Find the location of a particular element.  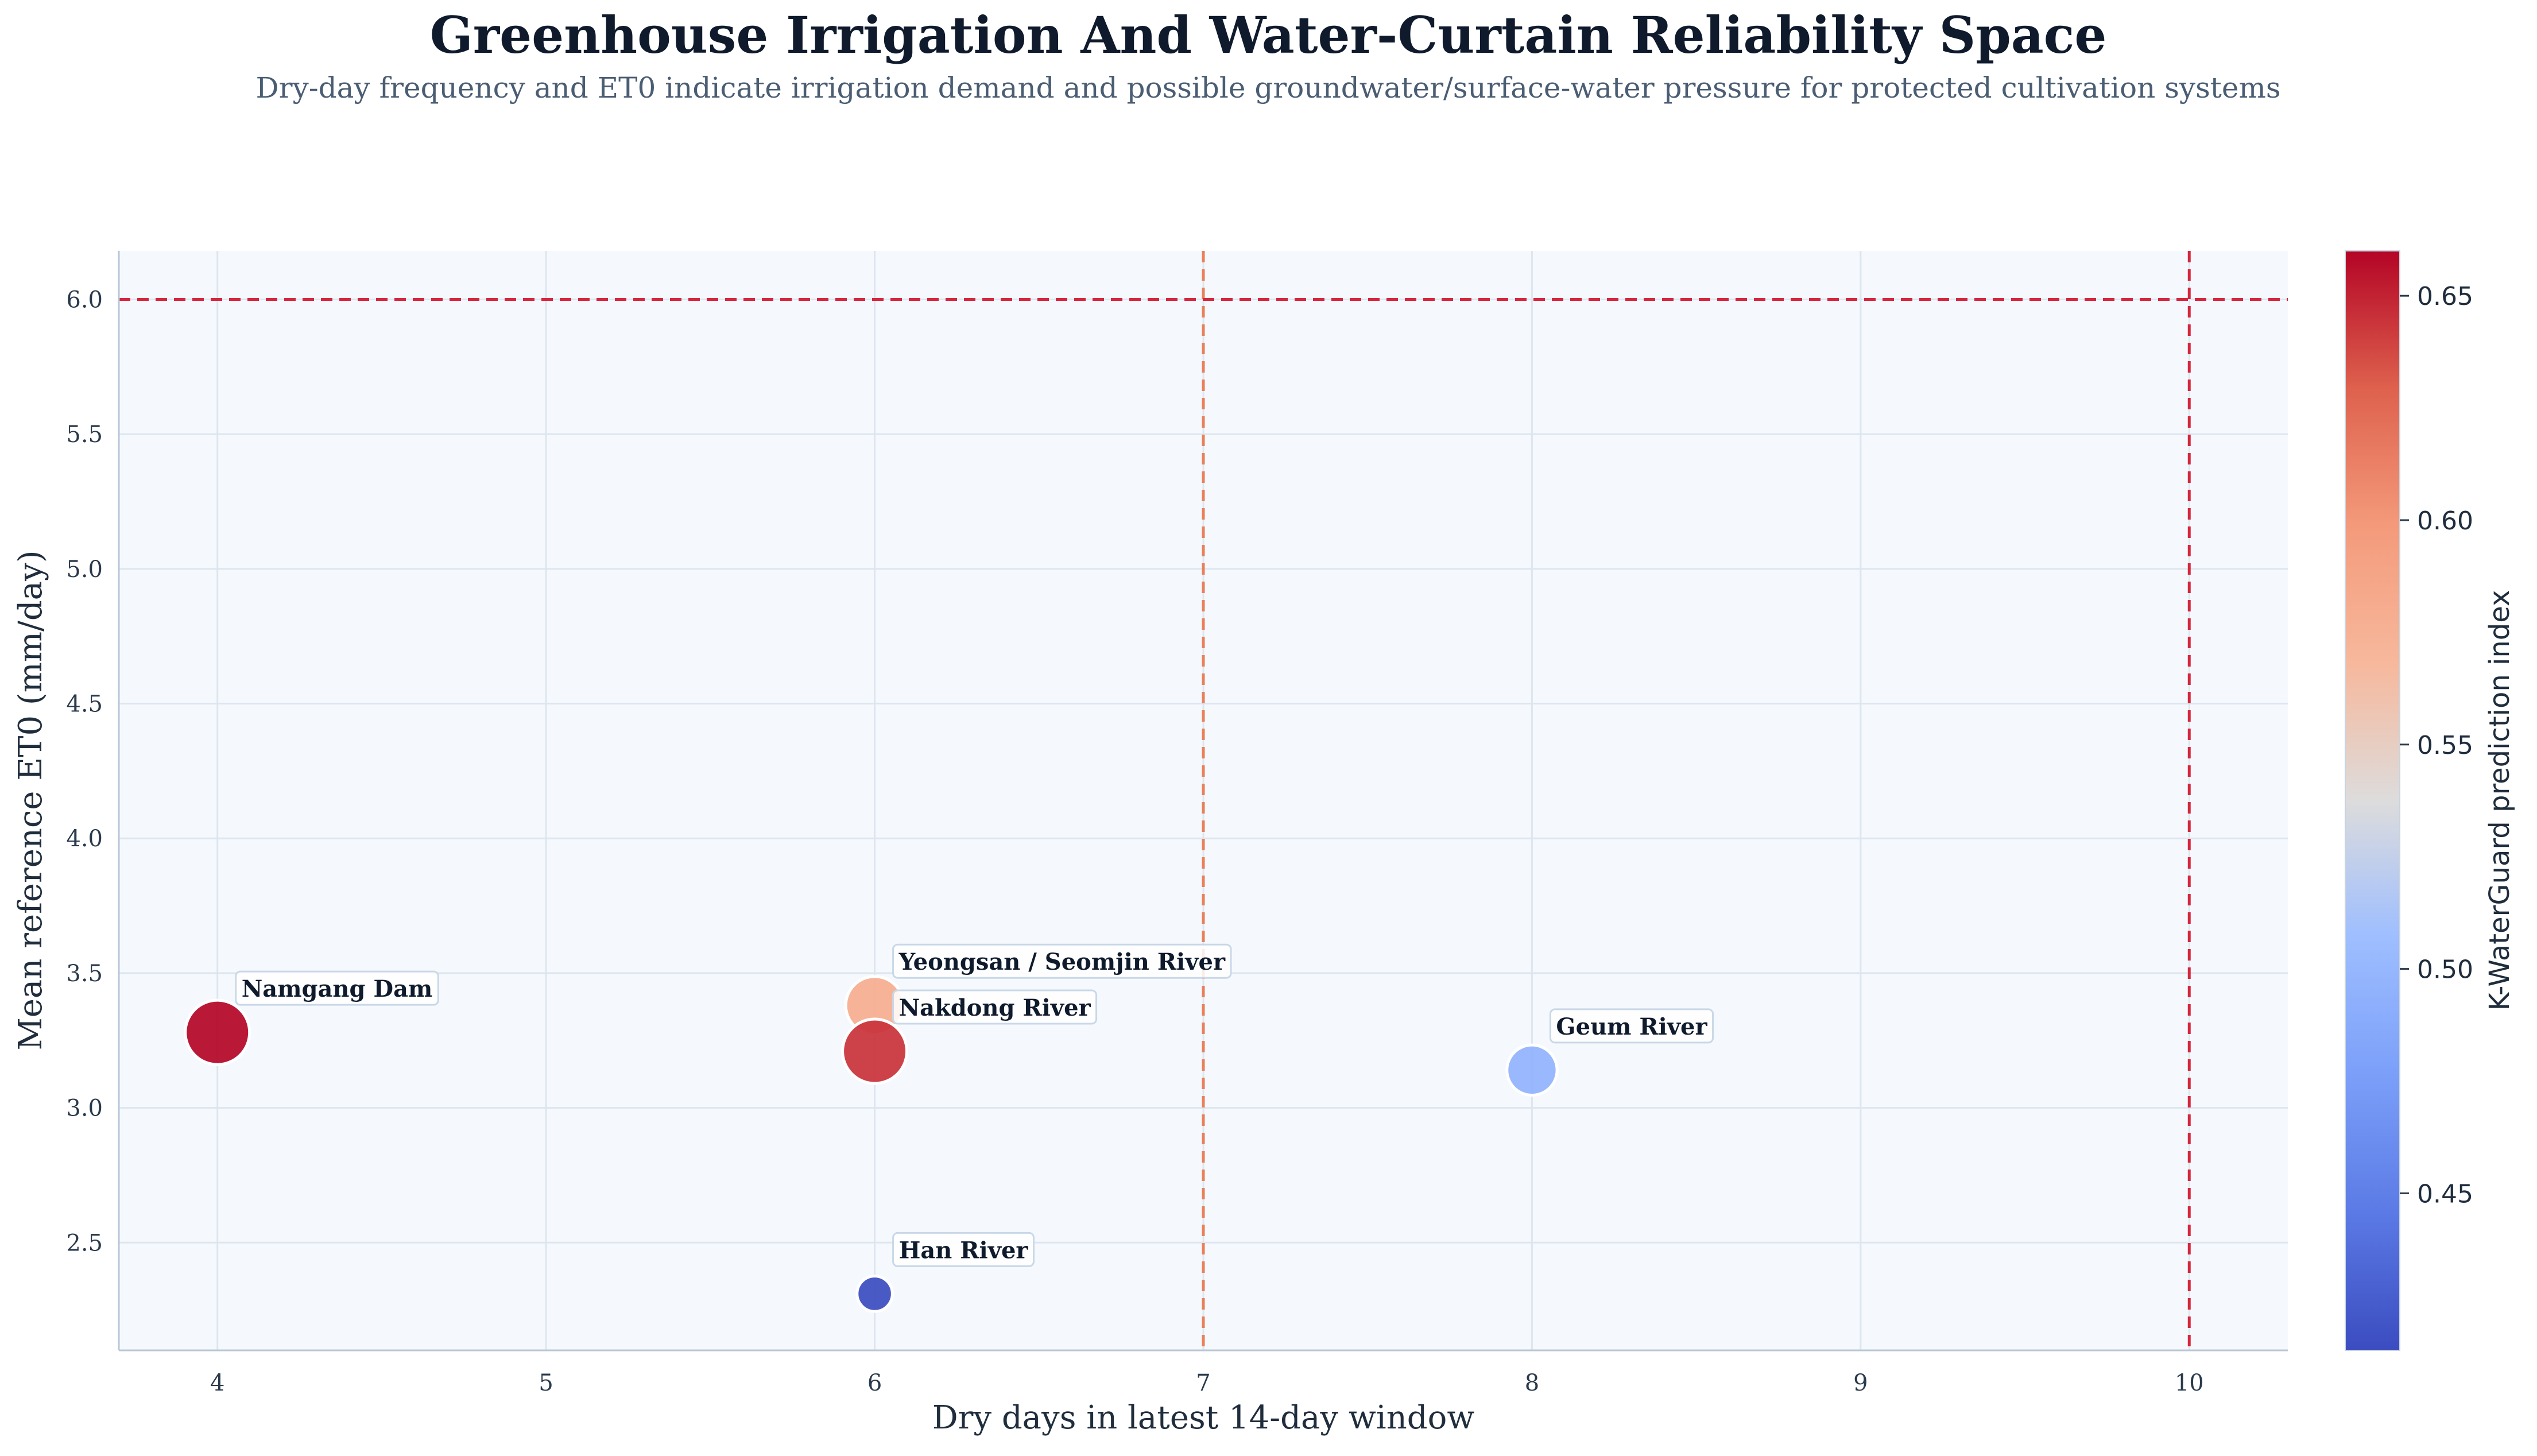

y-tick-label: 4.0 is located at coordinates (84, 839).